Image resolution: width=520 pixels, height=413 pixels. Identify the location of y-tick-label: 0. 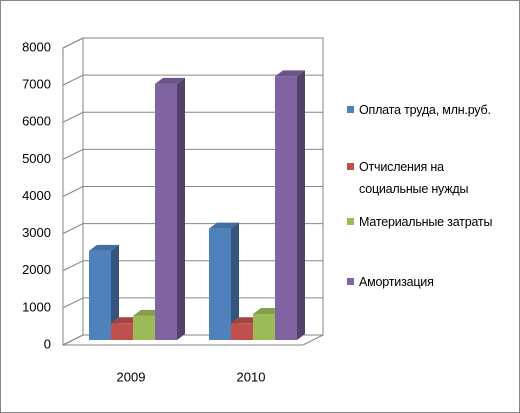
(47, 343).